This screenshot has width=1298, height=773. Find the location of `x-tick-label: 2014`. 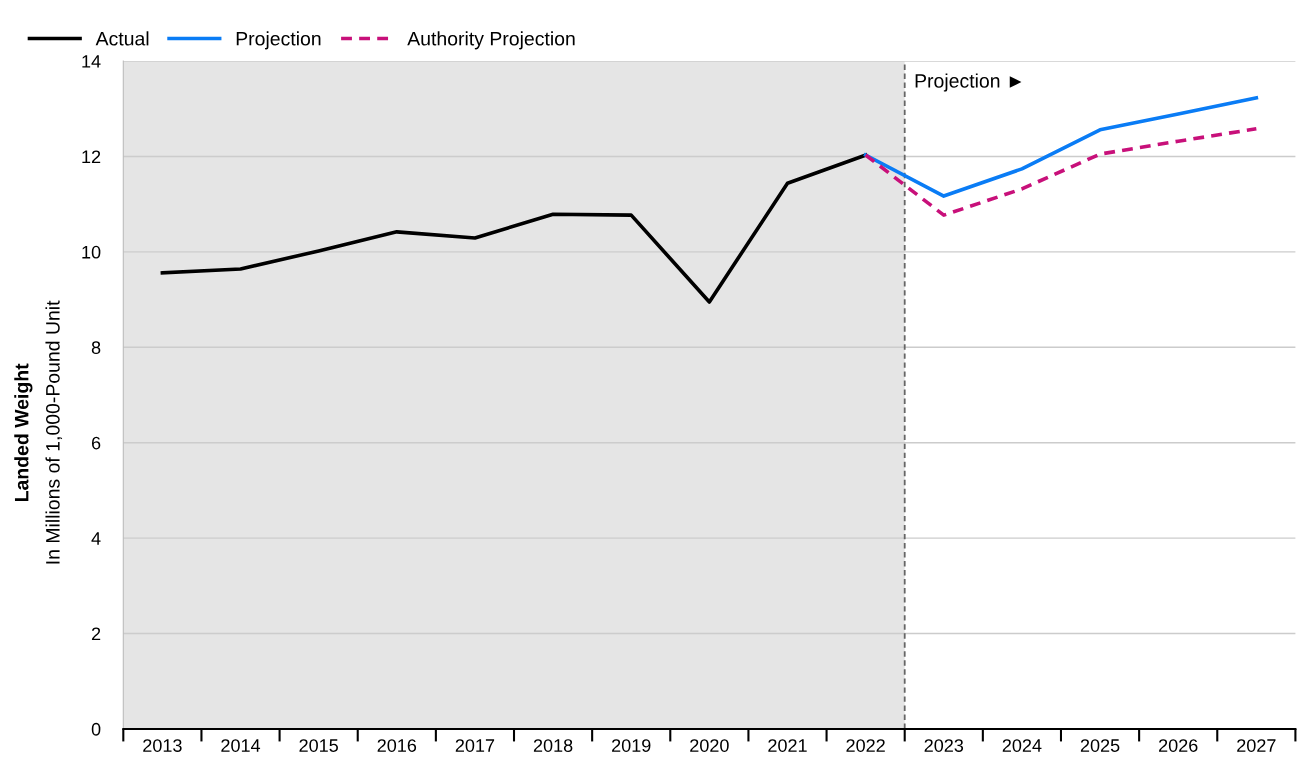

x-tick-label: 2014 is located at coordinates (241, 745).